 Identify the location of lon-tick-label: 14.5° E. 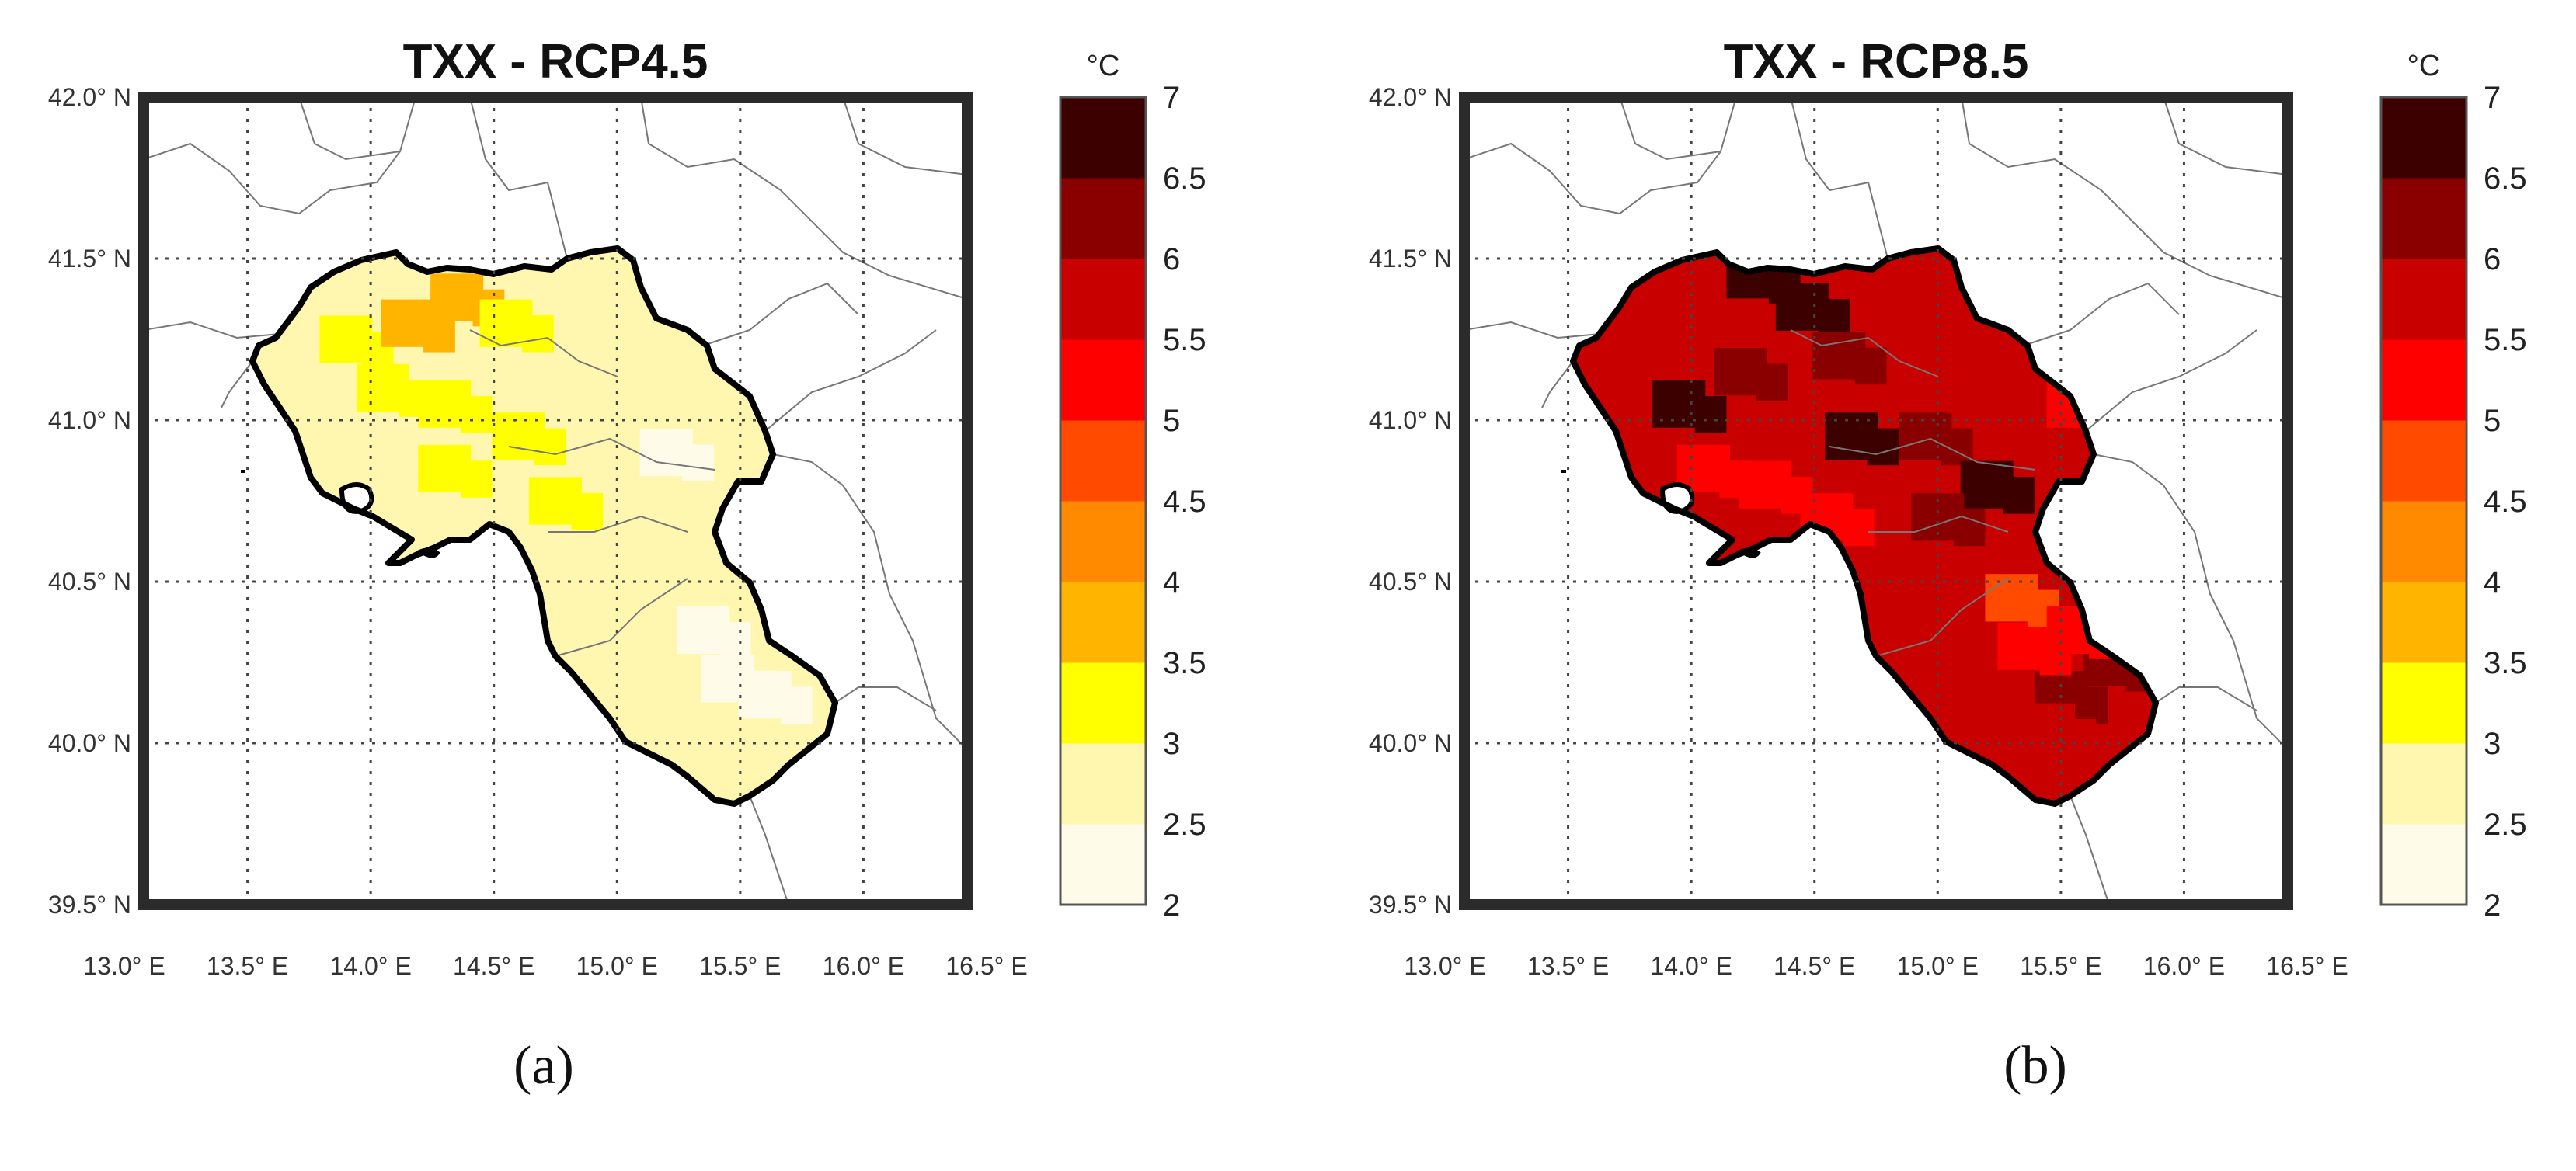
(1814, 966).